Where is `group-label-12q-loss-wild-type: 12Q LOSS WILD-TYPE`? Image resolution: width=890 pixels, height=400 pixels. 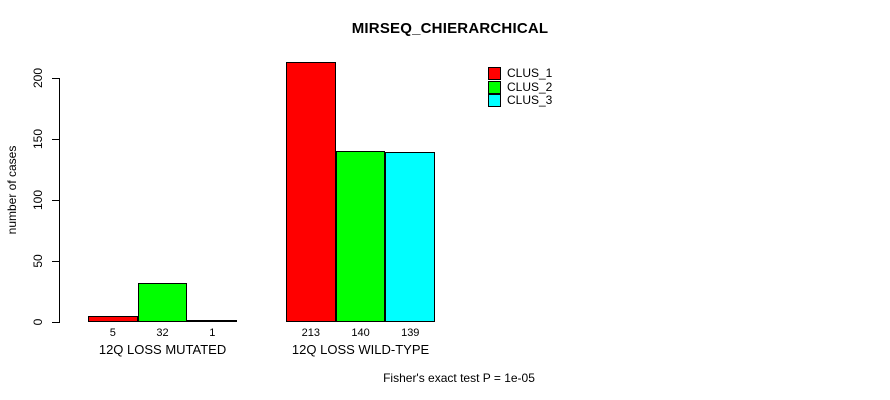 group-label-12q-loss-wild-type: 12Q LOSS WILD-TYPE is located at coordinates (360, 349).